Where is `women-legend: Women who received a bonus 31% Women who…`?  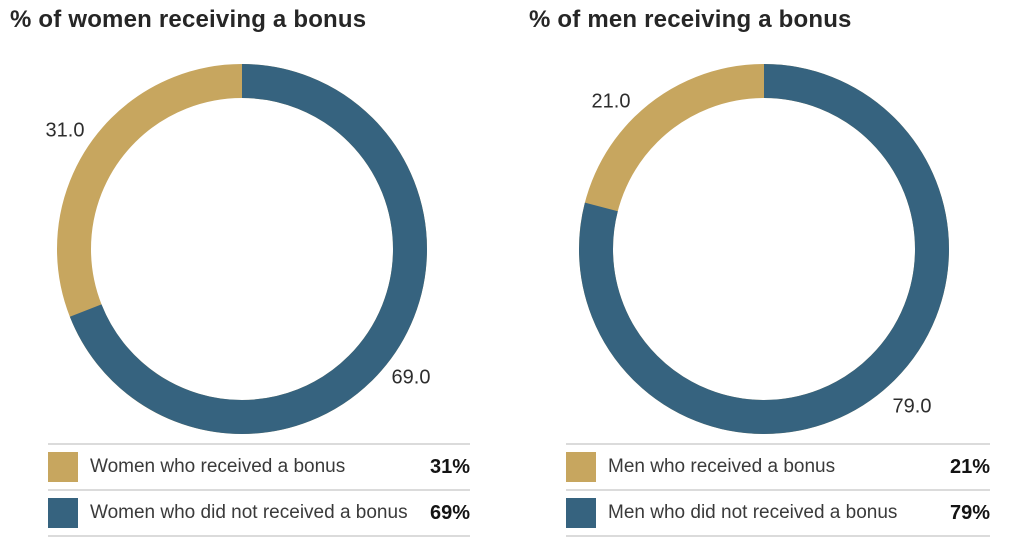
women-legend: Women who received a bonus 31% Women who… is located at coordinates (259, 490).